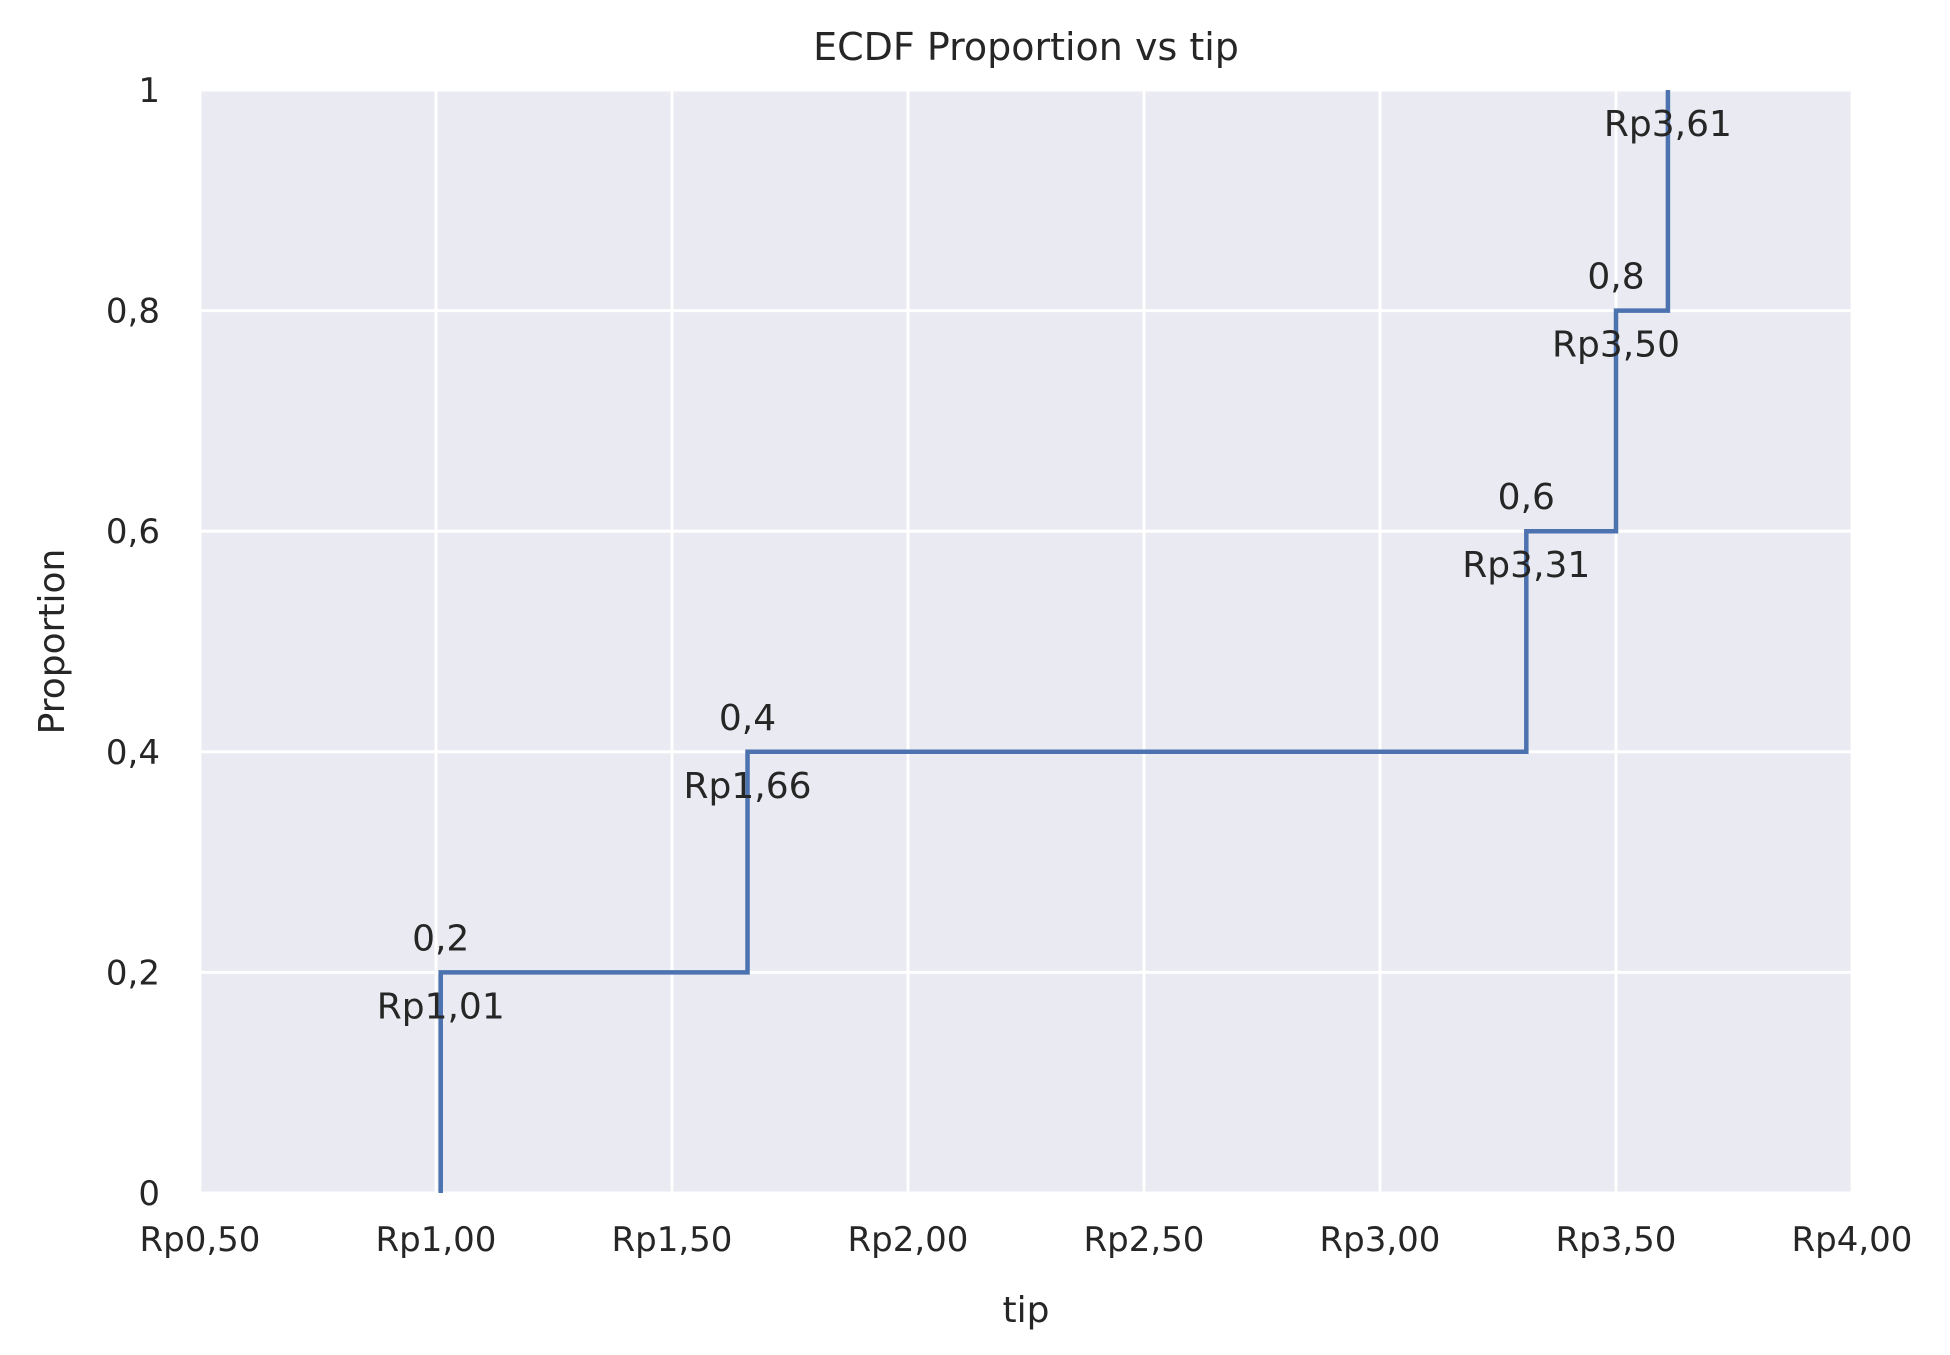  I want to click on y-tick-label: 0, so click(149, 1194).